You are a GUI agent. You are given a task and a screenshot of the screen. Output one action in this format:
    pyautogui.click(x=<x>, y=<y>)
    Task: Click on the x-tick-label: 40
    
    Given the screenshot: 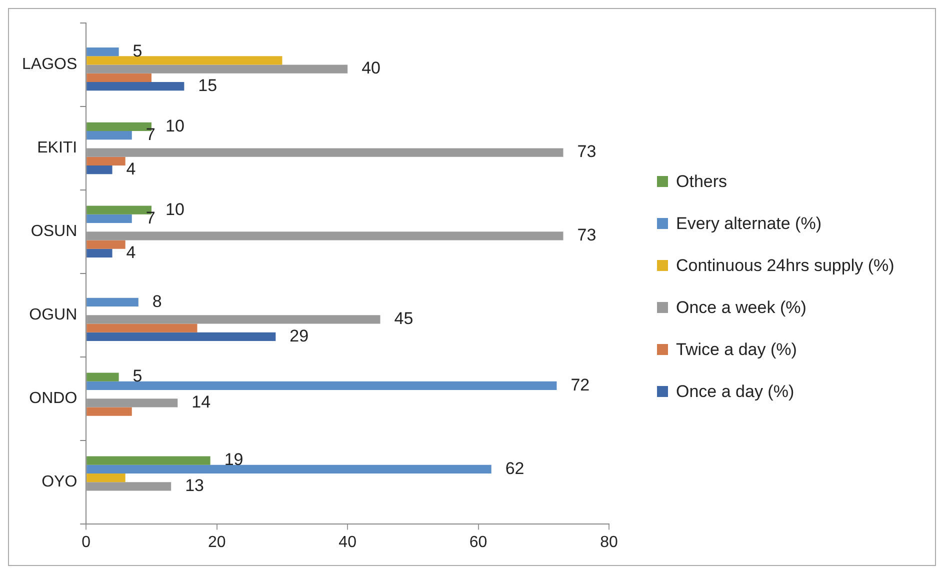 What is the action you would take?
    pyautogui.click(x=347, y=542)
    